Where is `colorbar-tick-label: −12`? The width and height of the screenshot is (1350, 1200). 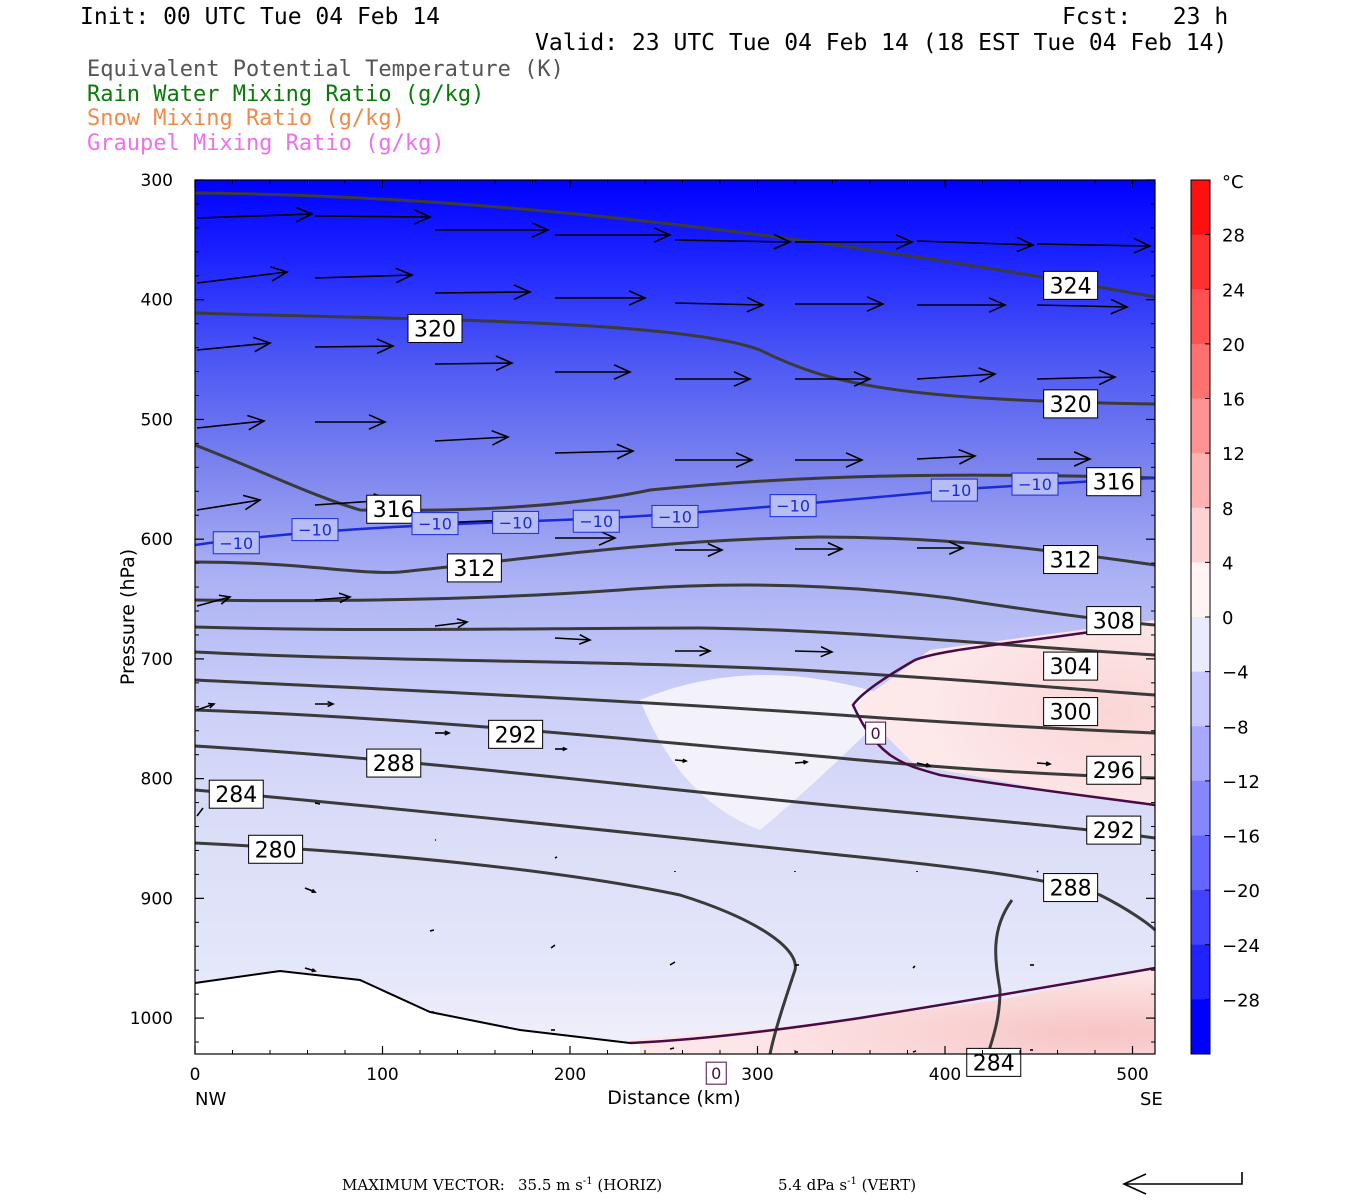 colorbar-tick-label: −12 is located at coordinates (1241, 782).